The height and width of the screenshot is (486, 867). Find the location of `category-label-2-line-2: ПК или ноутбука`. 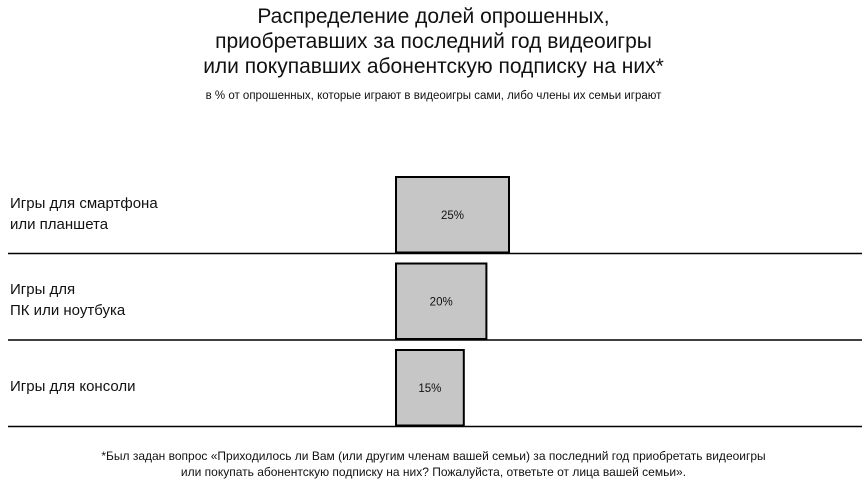

category-label-2-line-2: ПК или ноутбука is located at coordinates (68, 311).